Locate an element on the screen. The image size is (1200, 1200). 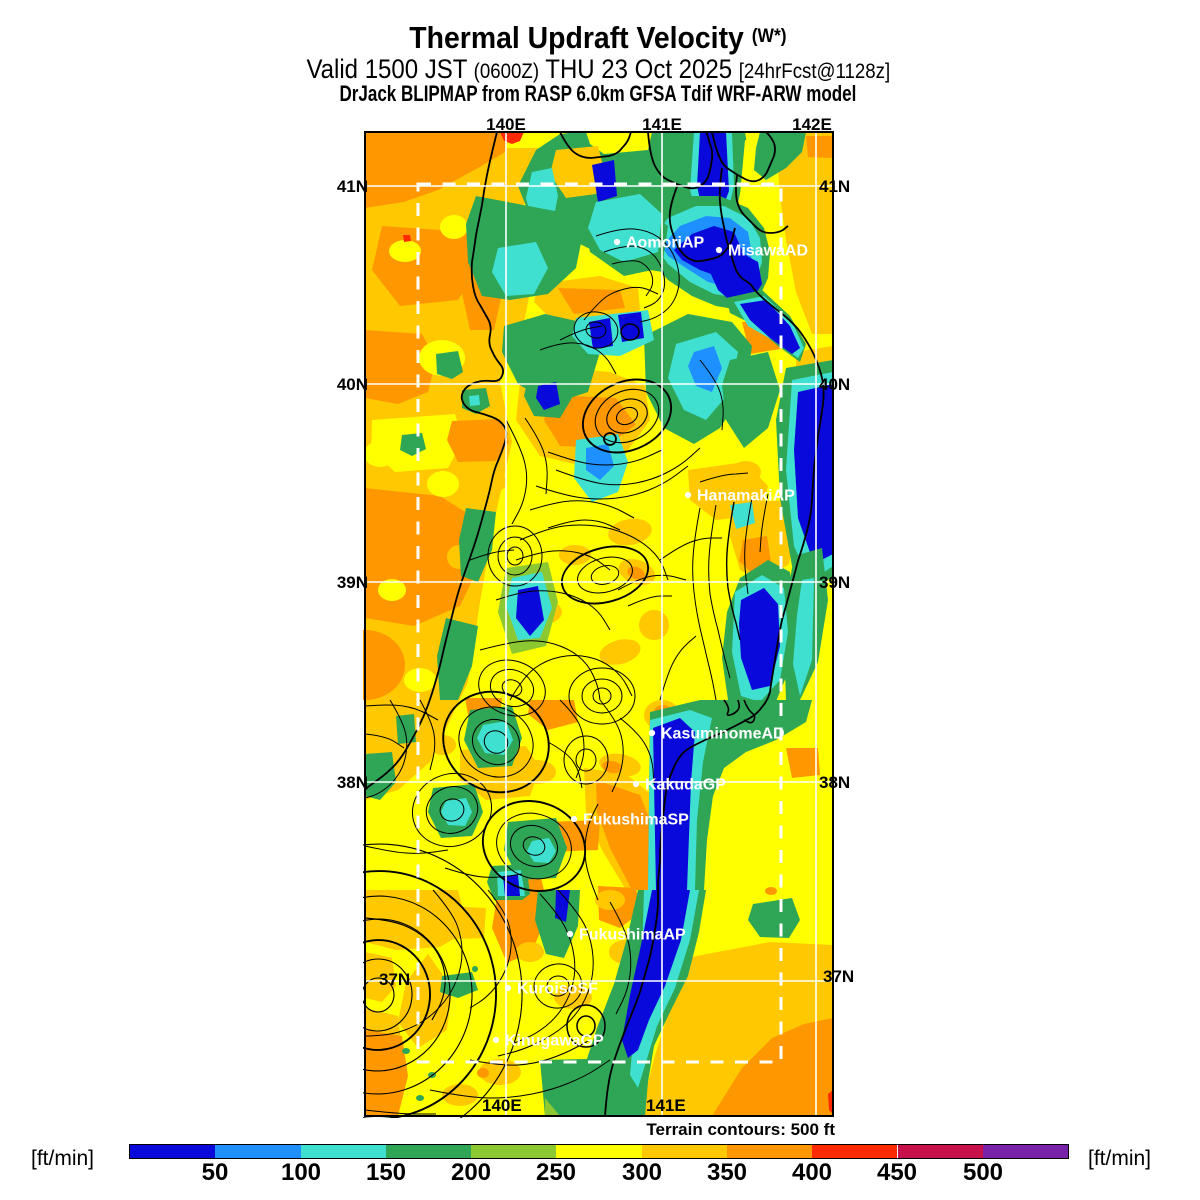
svg-text: 140E is located at coordinates (502, 1105).